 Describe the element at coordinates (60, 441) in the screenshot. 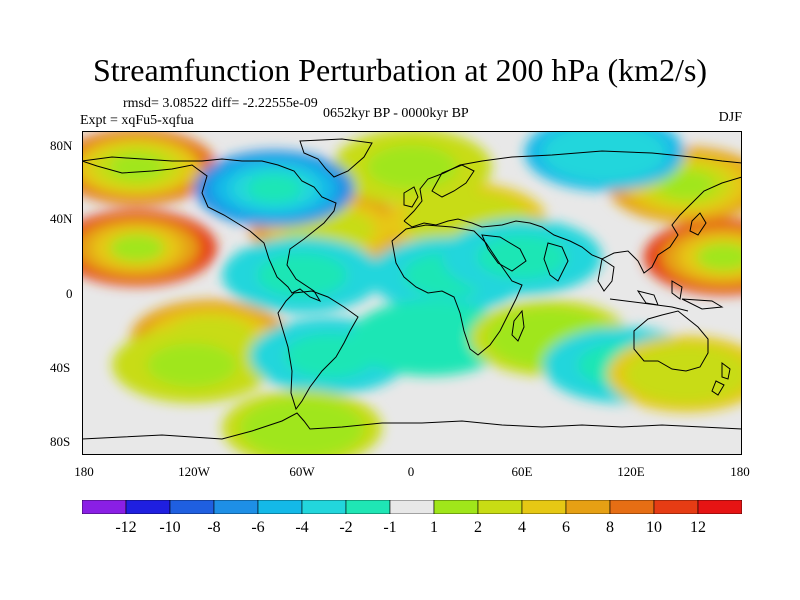

I see `lat-label-80s: 80S` at that location.